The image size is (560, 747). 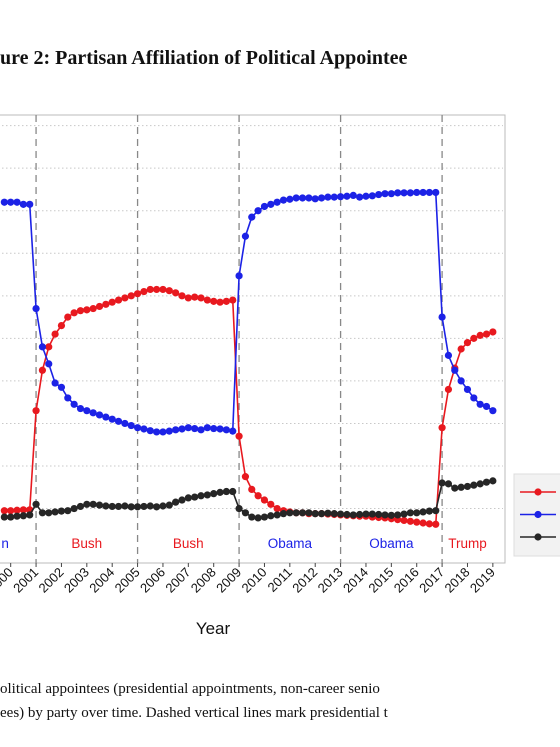 I want to click on x-tick-label: 2003, so click(x=76, y=580).